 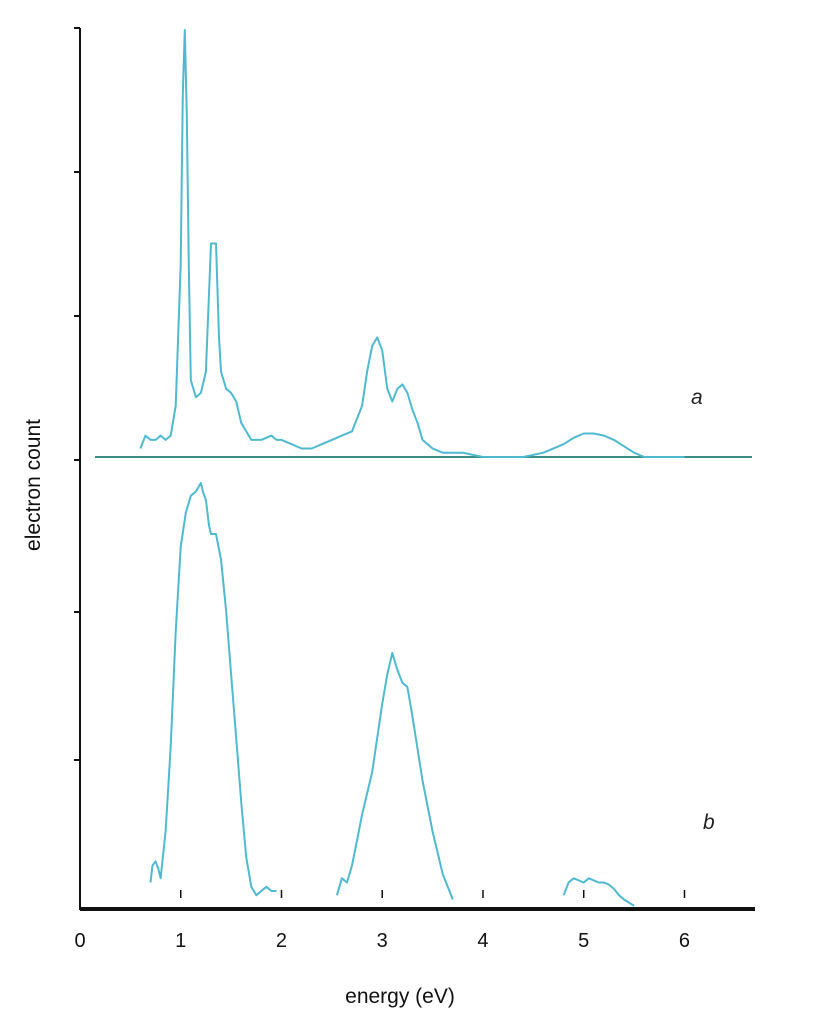 What do you see at coordinates (33, 485) in the screenshot?
I see `y-axis-title: electron count` at bounding box center [33, 485].